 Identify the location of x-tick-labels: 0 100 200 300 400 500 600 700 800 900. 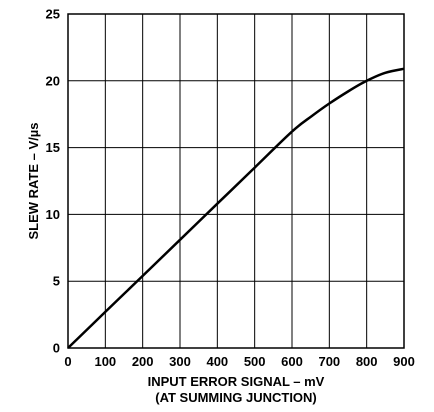
(239, 361).